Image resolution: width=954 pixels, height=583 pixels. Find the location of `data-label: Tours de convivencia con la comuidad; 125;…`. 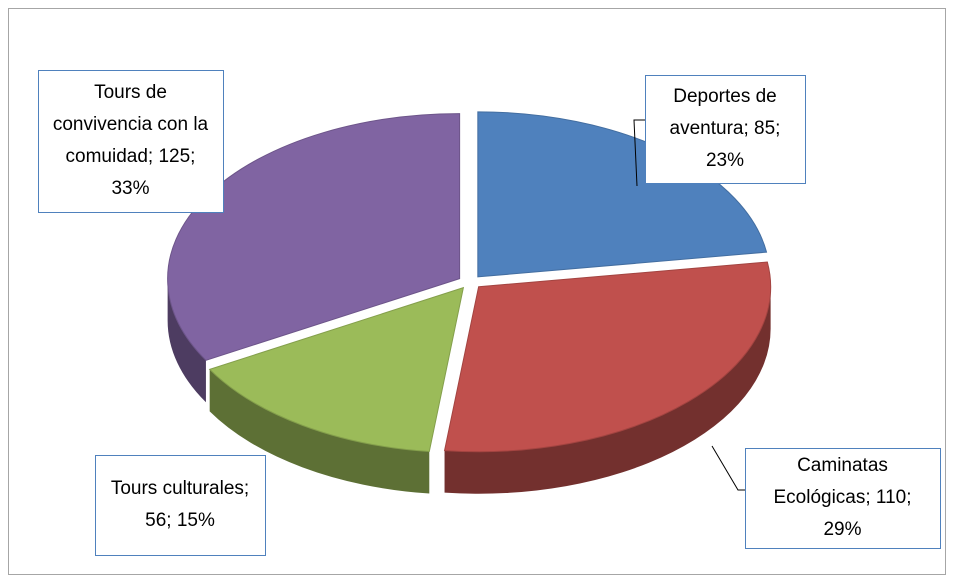

data-label: Tours de convivencia con la comuidad; 125;… is located at coordinates (131, 140).